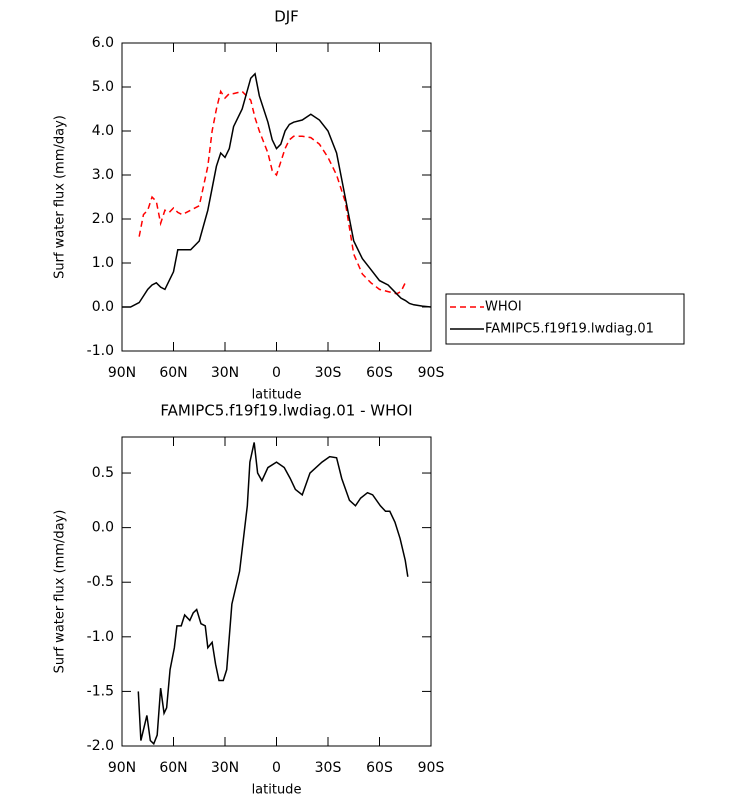 This screenshot has width=733, height=806. What do you see at coordinates (100, 582) in the screenshot?
I see `y-tick-label: -0.5` at bounding box center [100, 582].